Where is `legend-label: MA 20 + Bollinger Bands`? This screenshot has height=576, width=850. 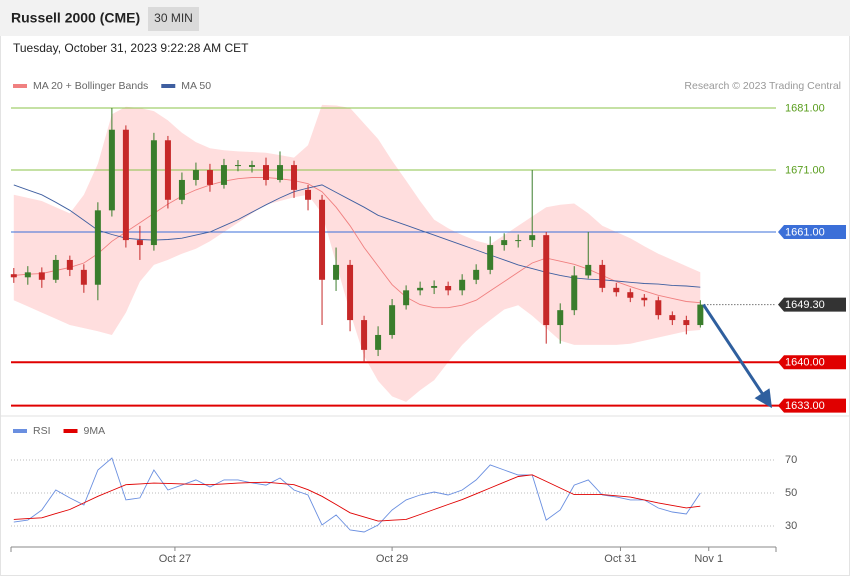
legend-label: MA 20 + Bollinger Bands is located at coordinates (90, 86).